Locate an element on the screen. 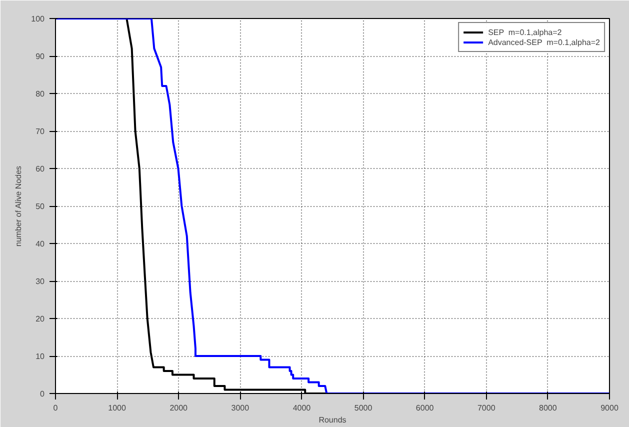 The width and height of the screenshot is (629, 427). x-tick-label: 9000 is located at coordinates (609, 408).